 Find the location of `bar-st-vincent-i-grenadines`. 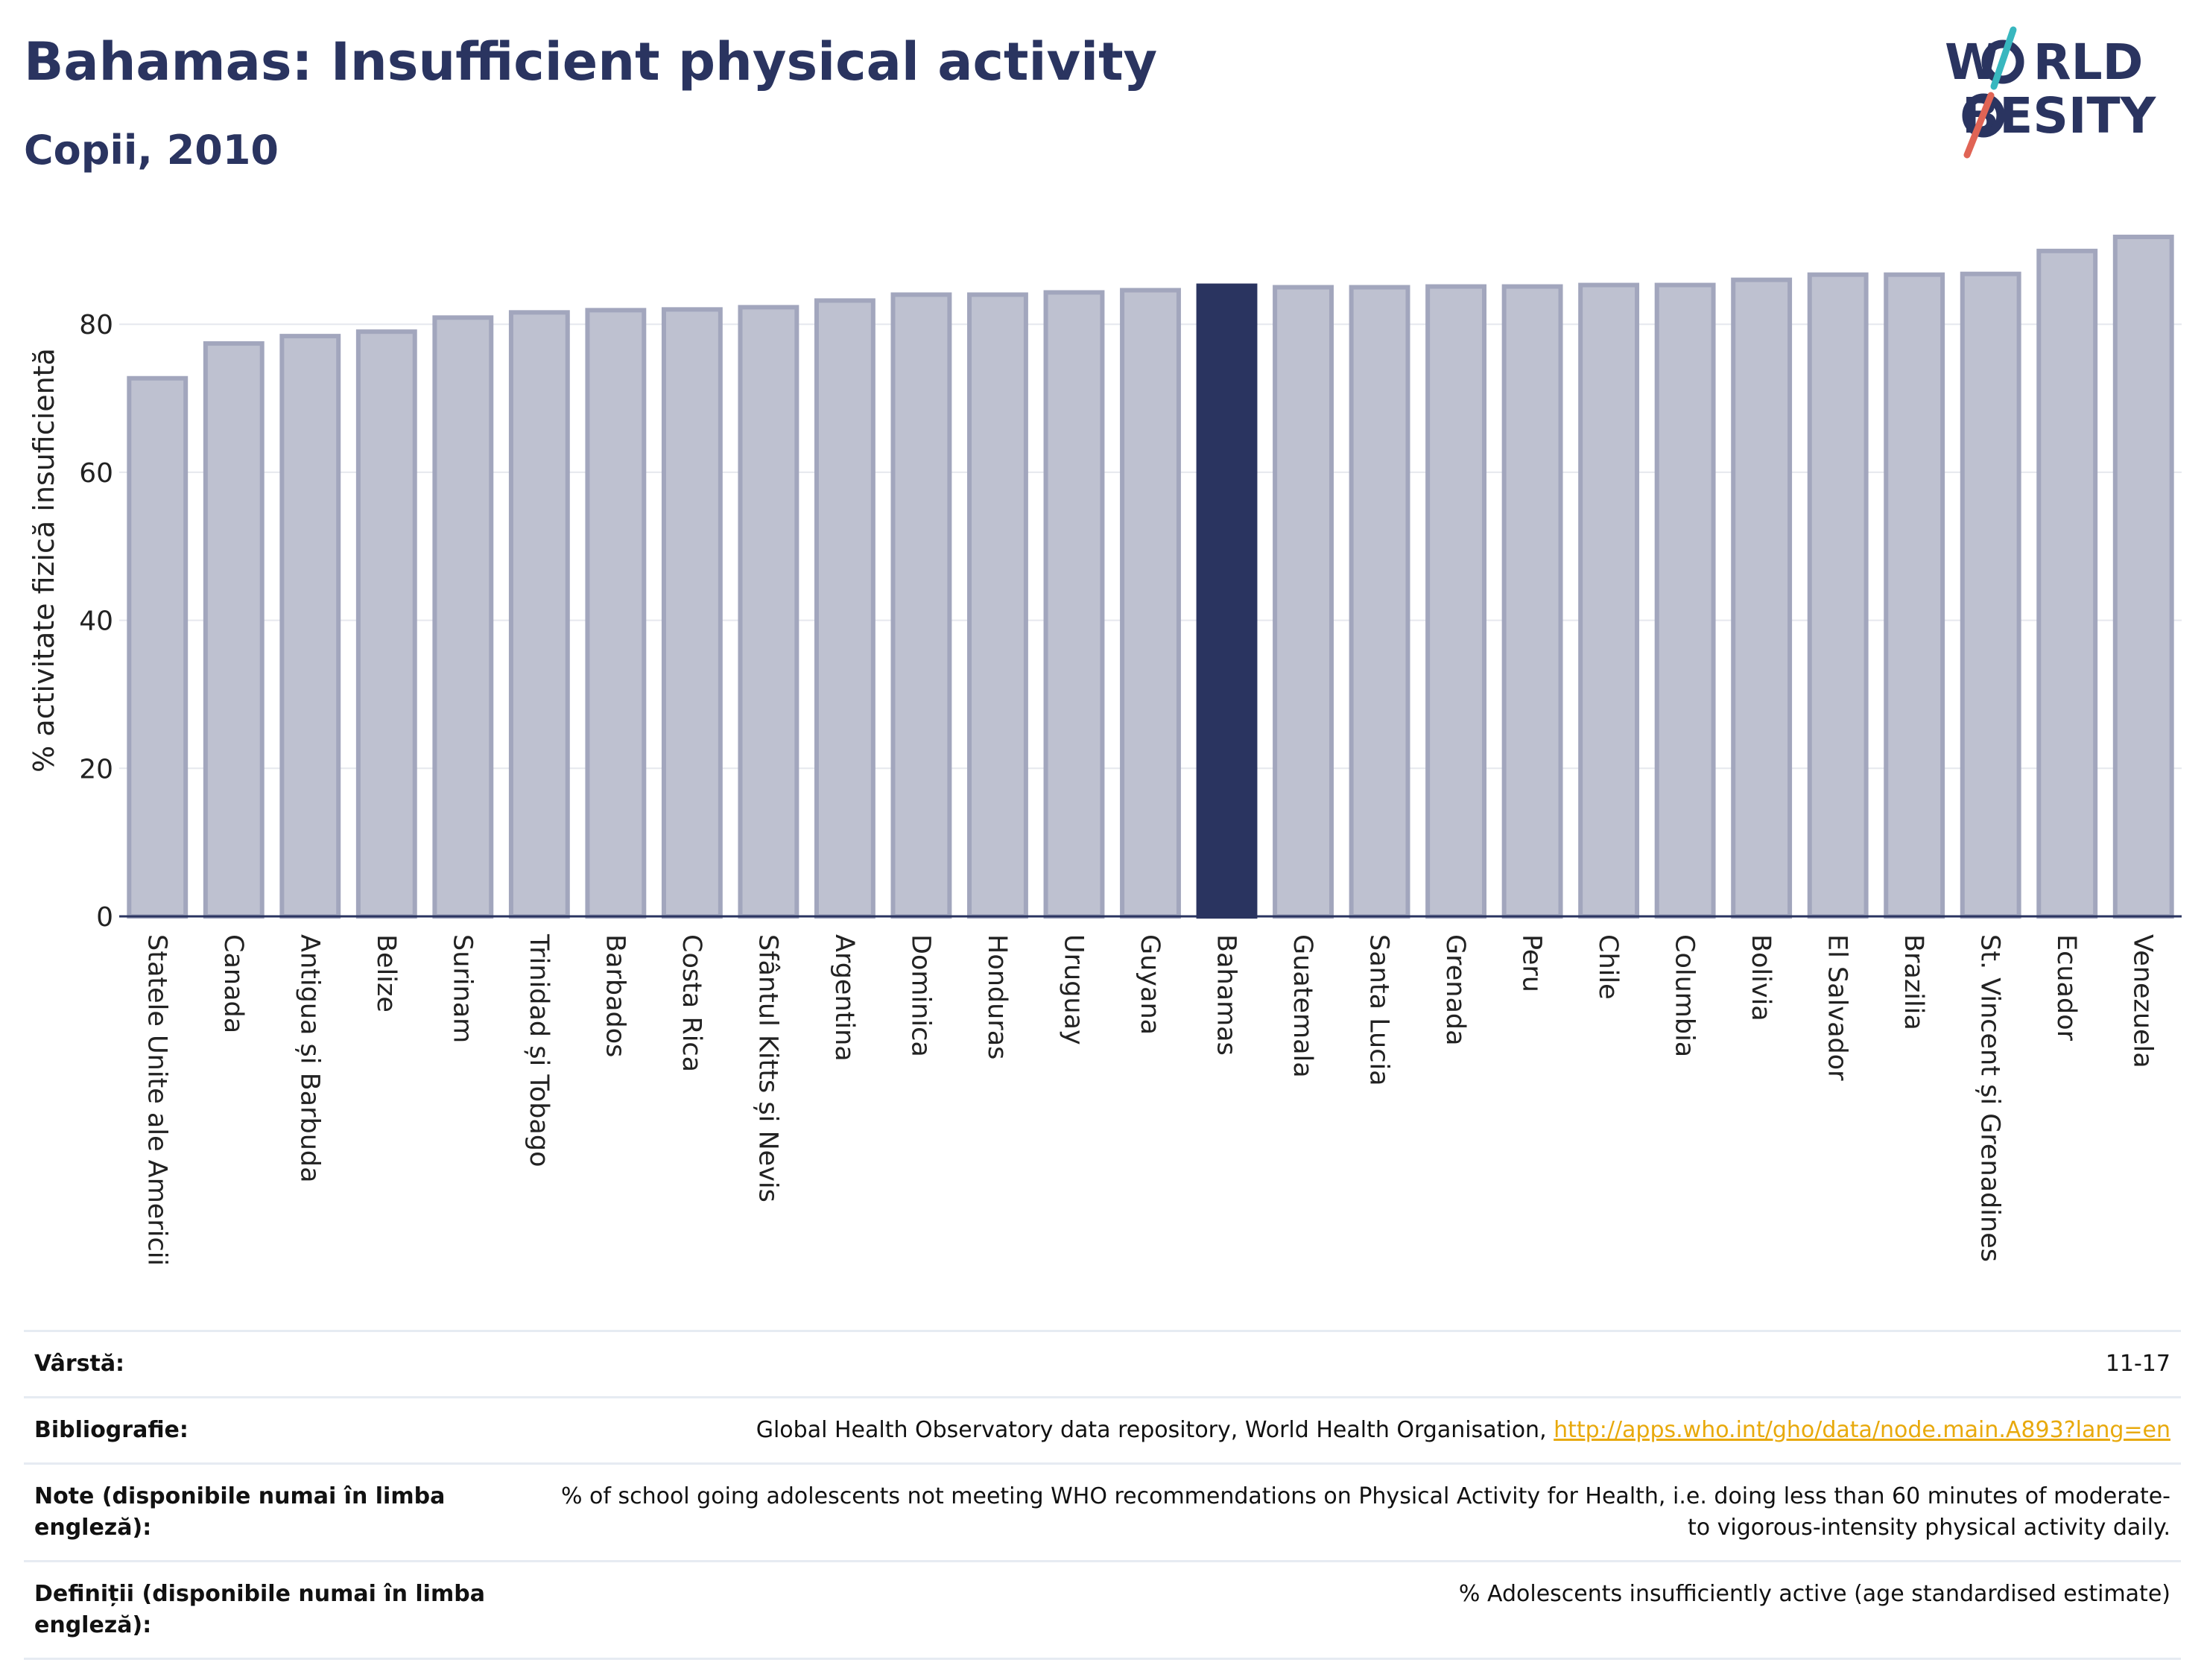

bar-st-vincent-i-grenadines is located at coordinates (1991, 595).